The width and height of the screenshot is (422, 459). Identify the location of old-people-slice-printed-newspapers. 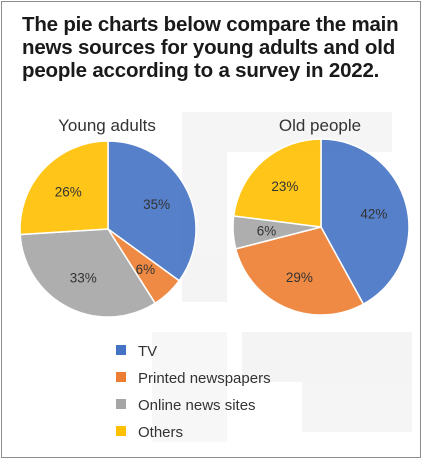
(299, 271).